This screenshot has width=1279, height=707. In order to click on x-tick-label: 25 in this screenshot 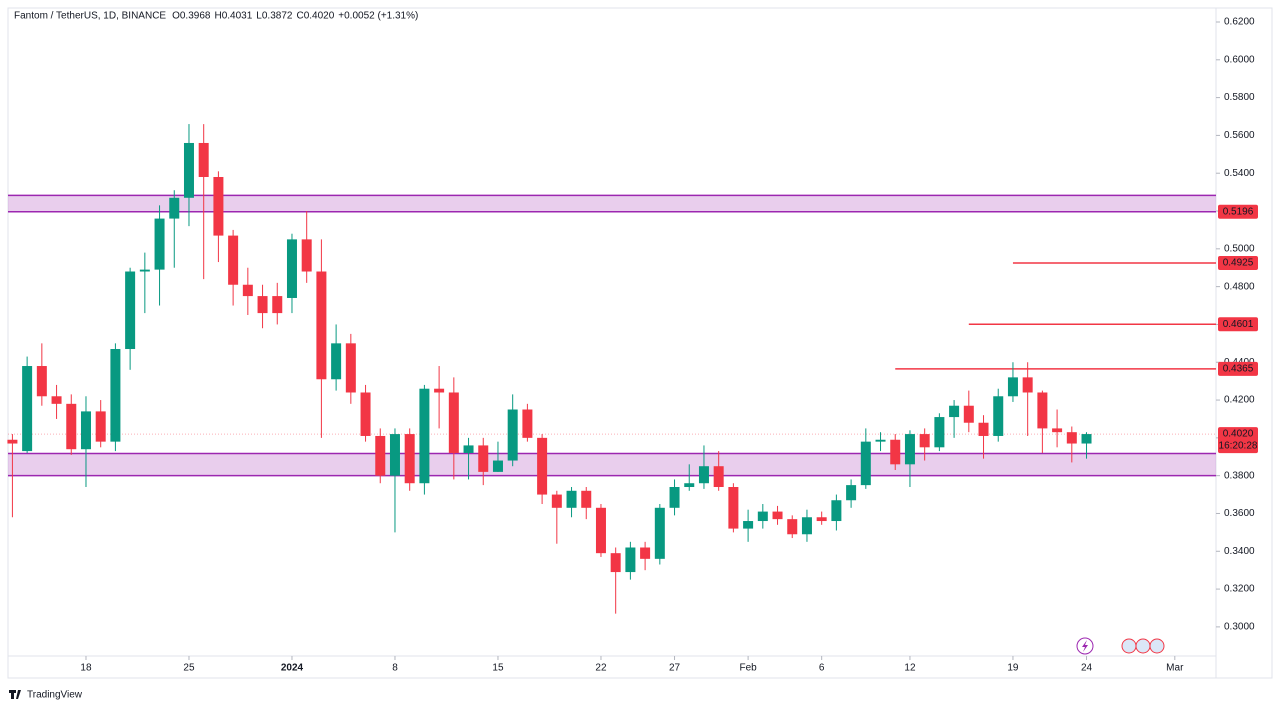, I will do `click(189, 668)`.